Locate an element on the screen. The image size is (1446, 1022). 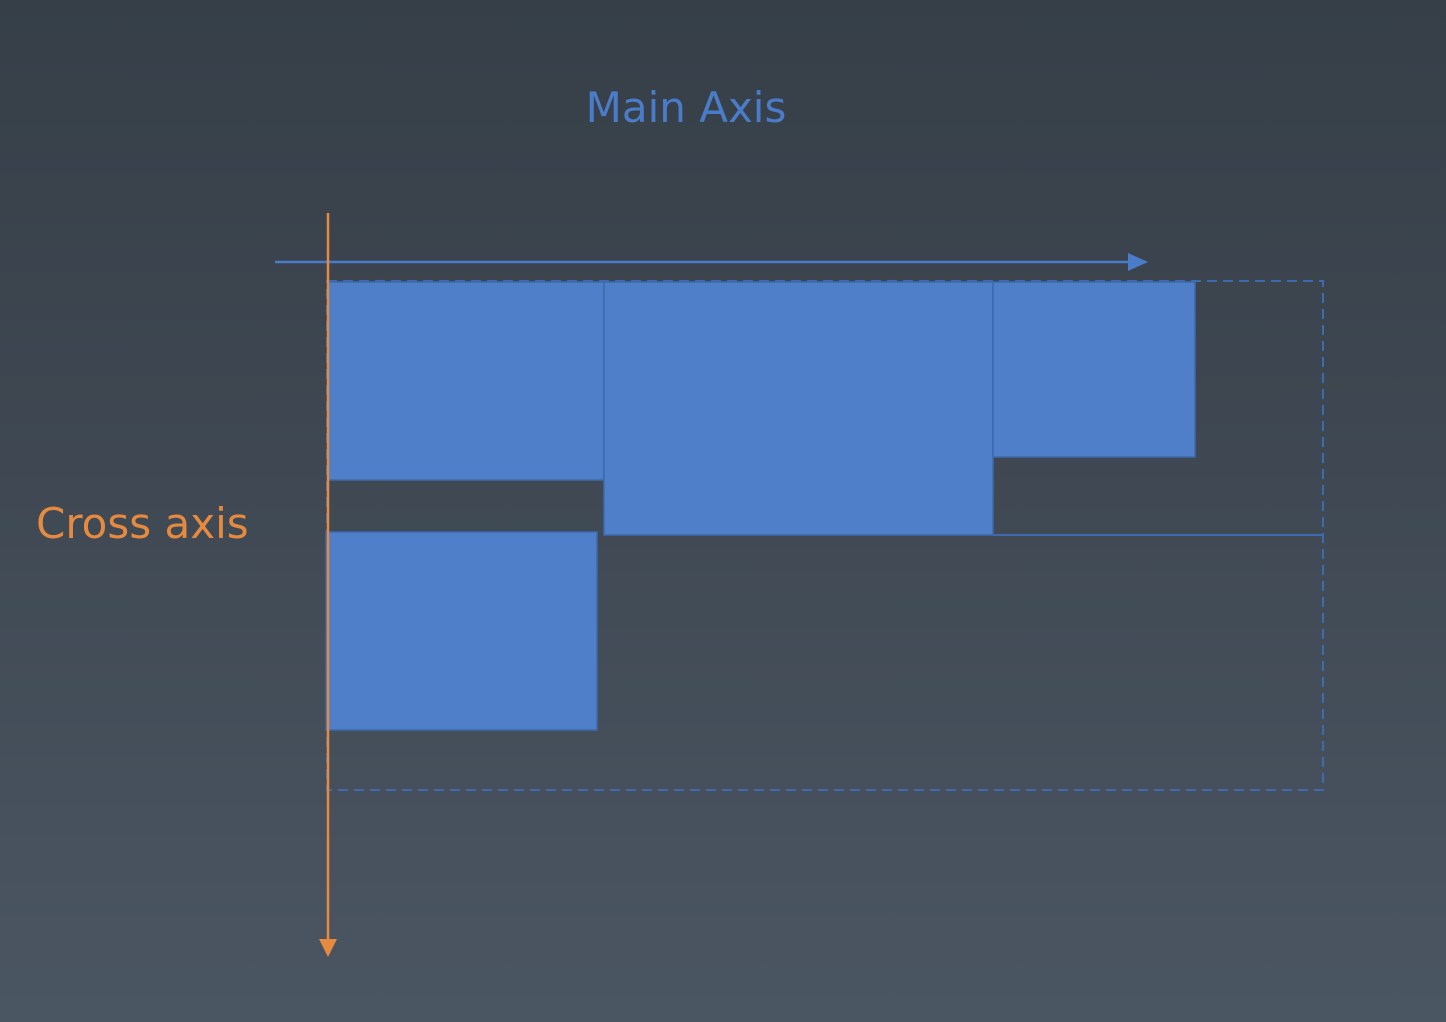
main-axis-arrowhead-icon is located at coordinates (1138, 262).